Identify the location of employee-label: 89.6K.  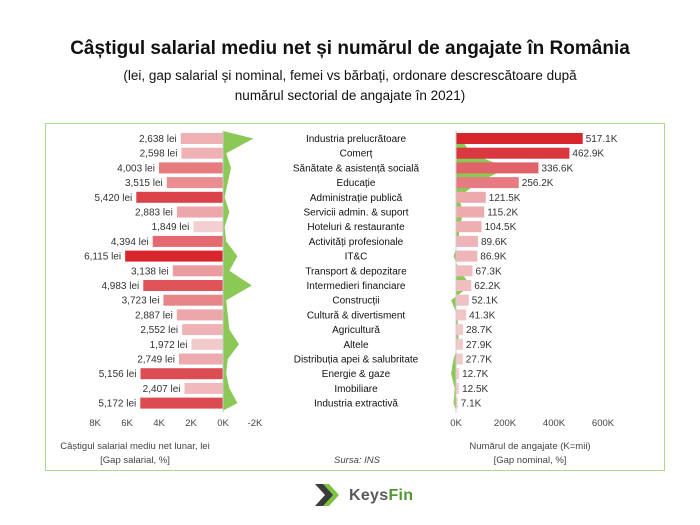
(494, 242).